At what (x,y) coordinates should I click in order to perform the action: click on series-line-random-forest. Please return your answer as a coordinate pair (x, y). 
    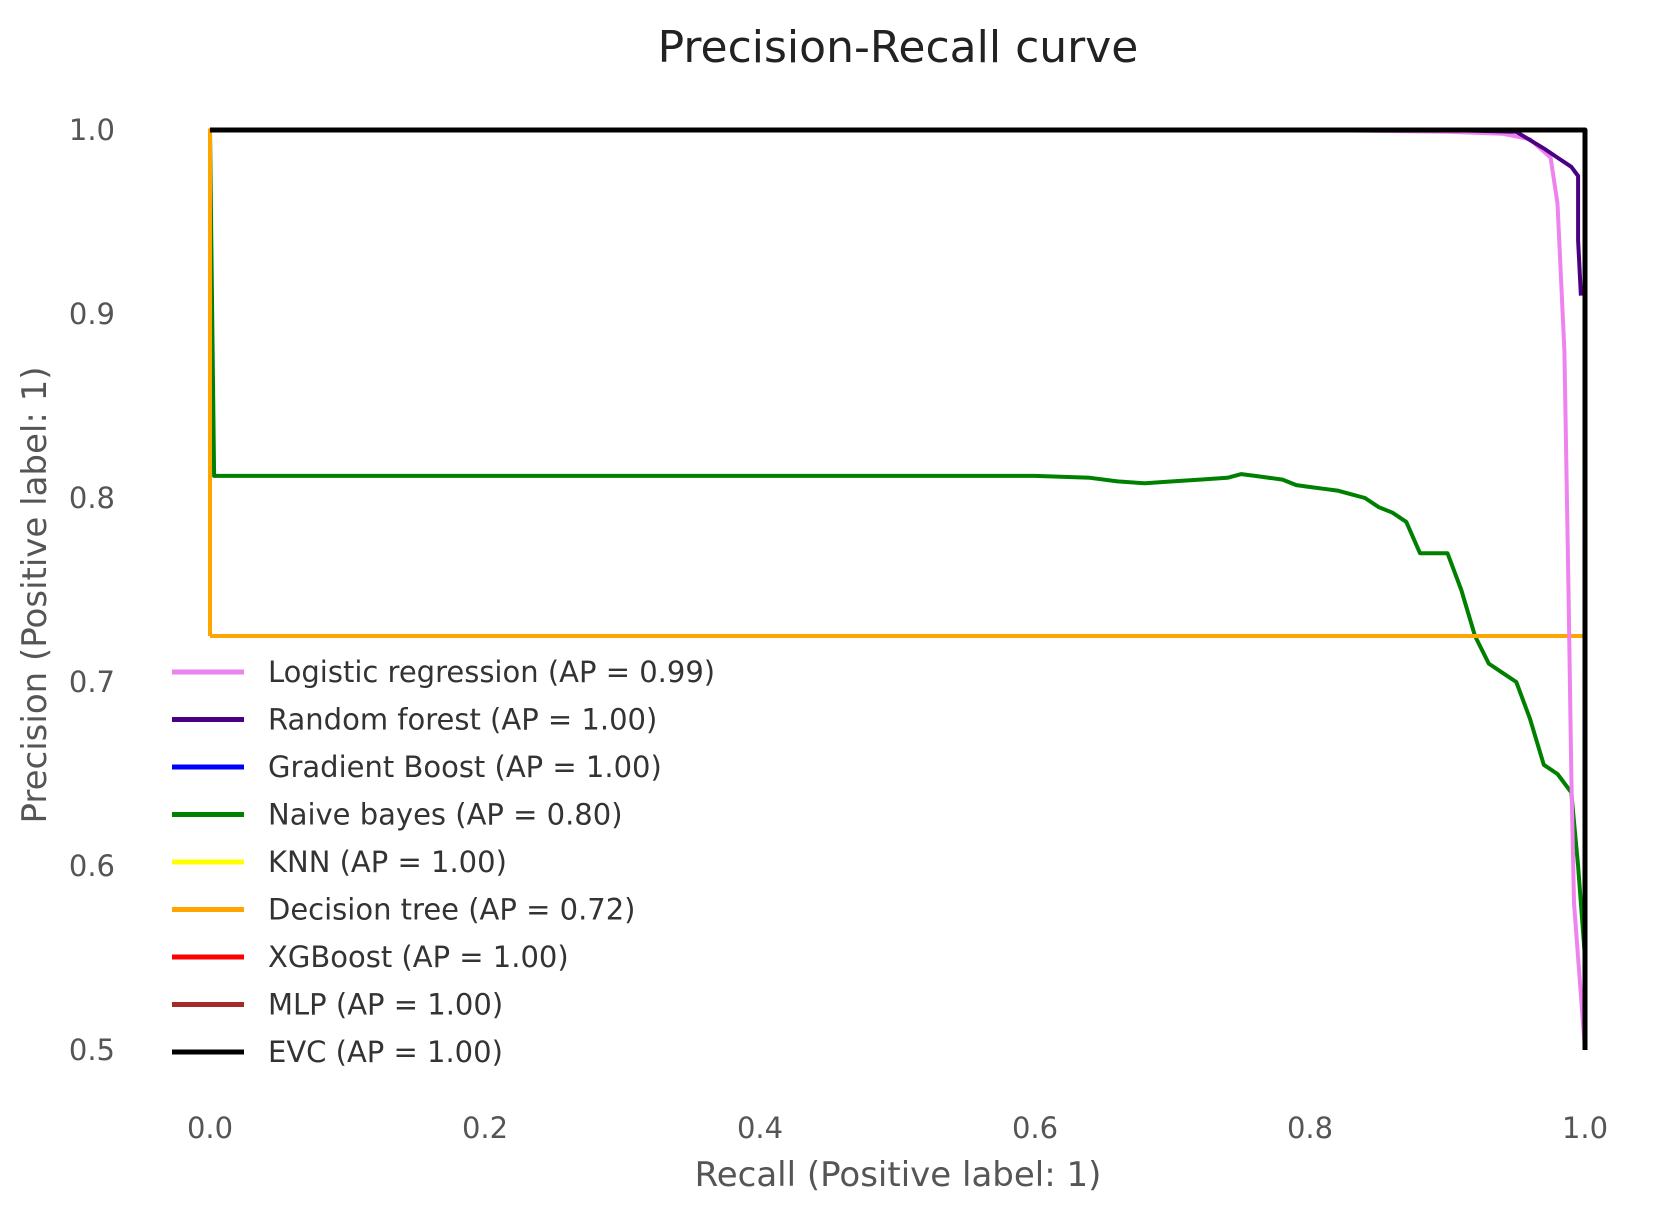
    Looking at the image, I should click on (896, 212).